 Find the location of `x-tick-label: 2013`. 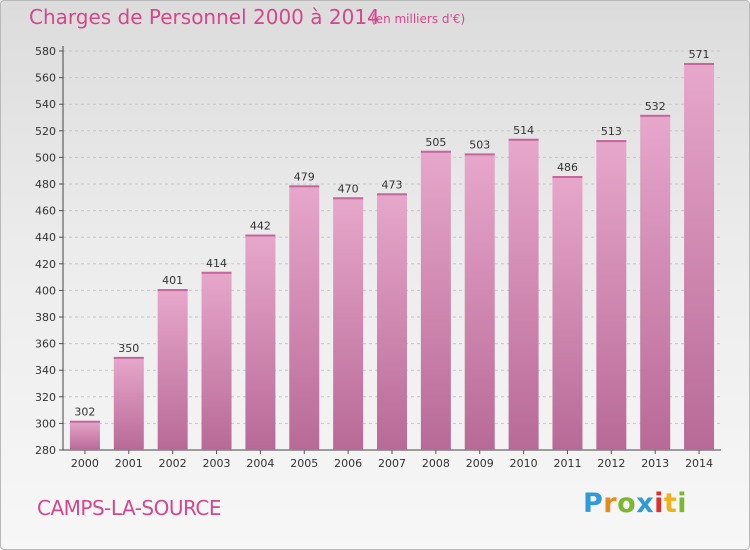

x-tick-label: 2013 is located at coordinates (655, 463).